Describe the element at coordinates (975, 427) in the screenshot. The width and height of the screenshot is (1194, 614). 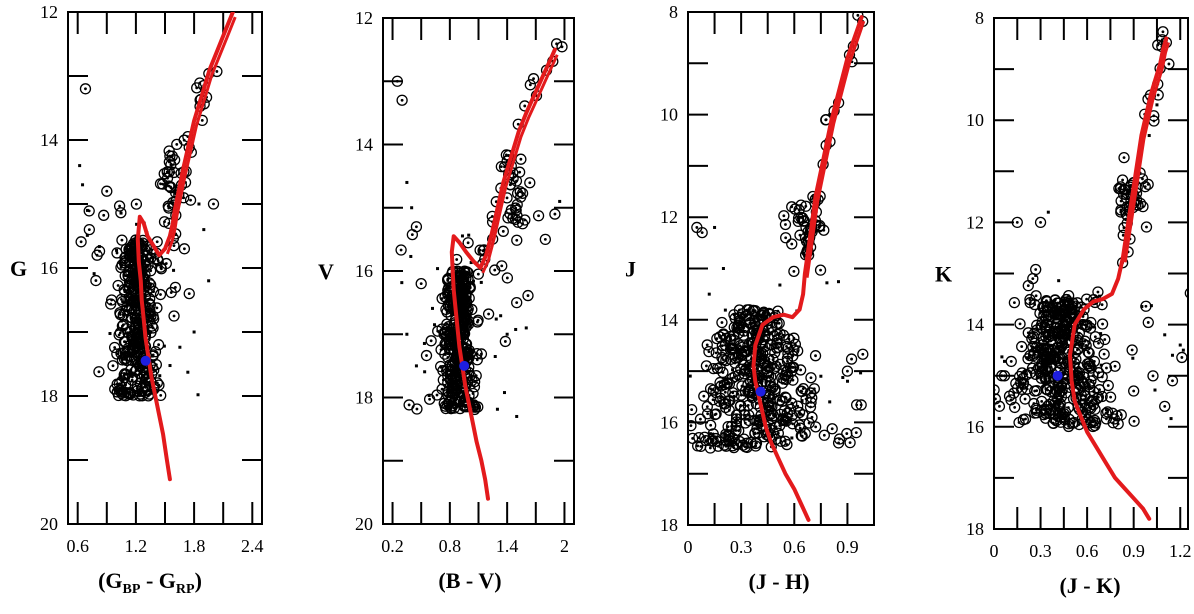
I see `y-tick-label: 16` at that location.